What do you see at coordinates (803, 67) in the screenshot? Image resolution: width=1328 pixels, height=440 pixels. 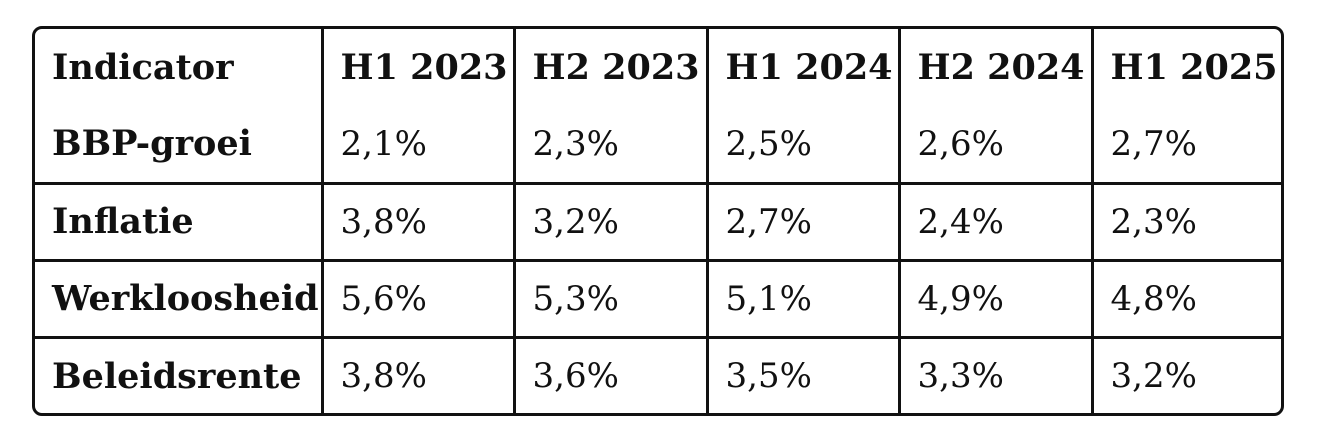 I see `column-header-period: H1 2024` at bounding box center [803, 67].